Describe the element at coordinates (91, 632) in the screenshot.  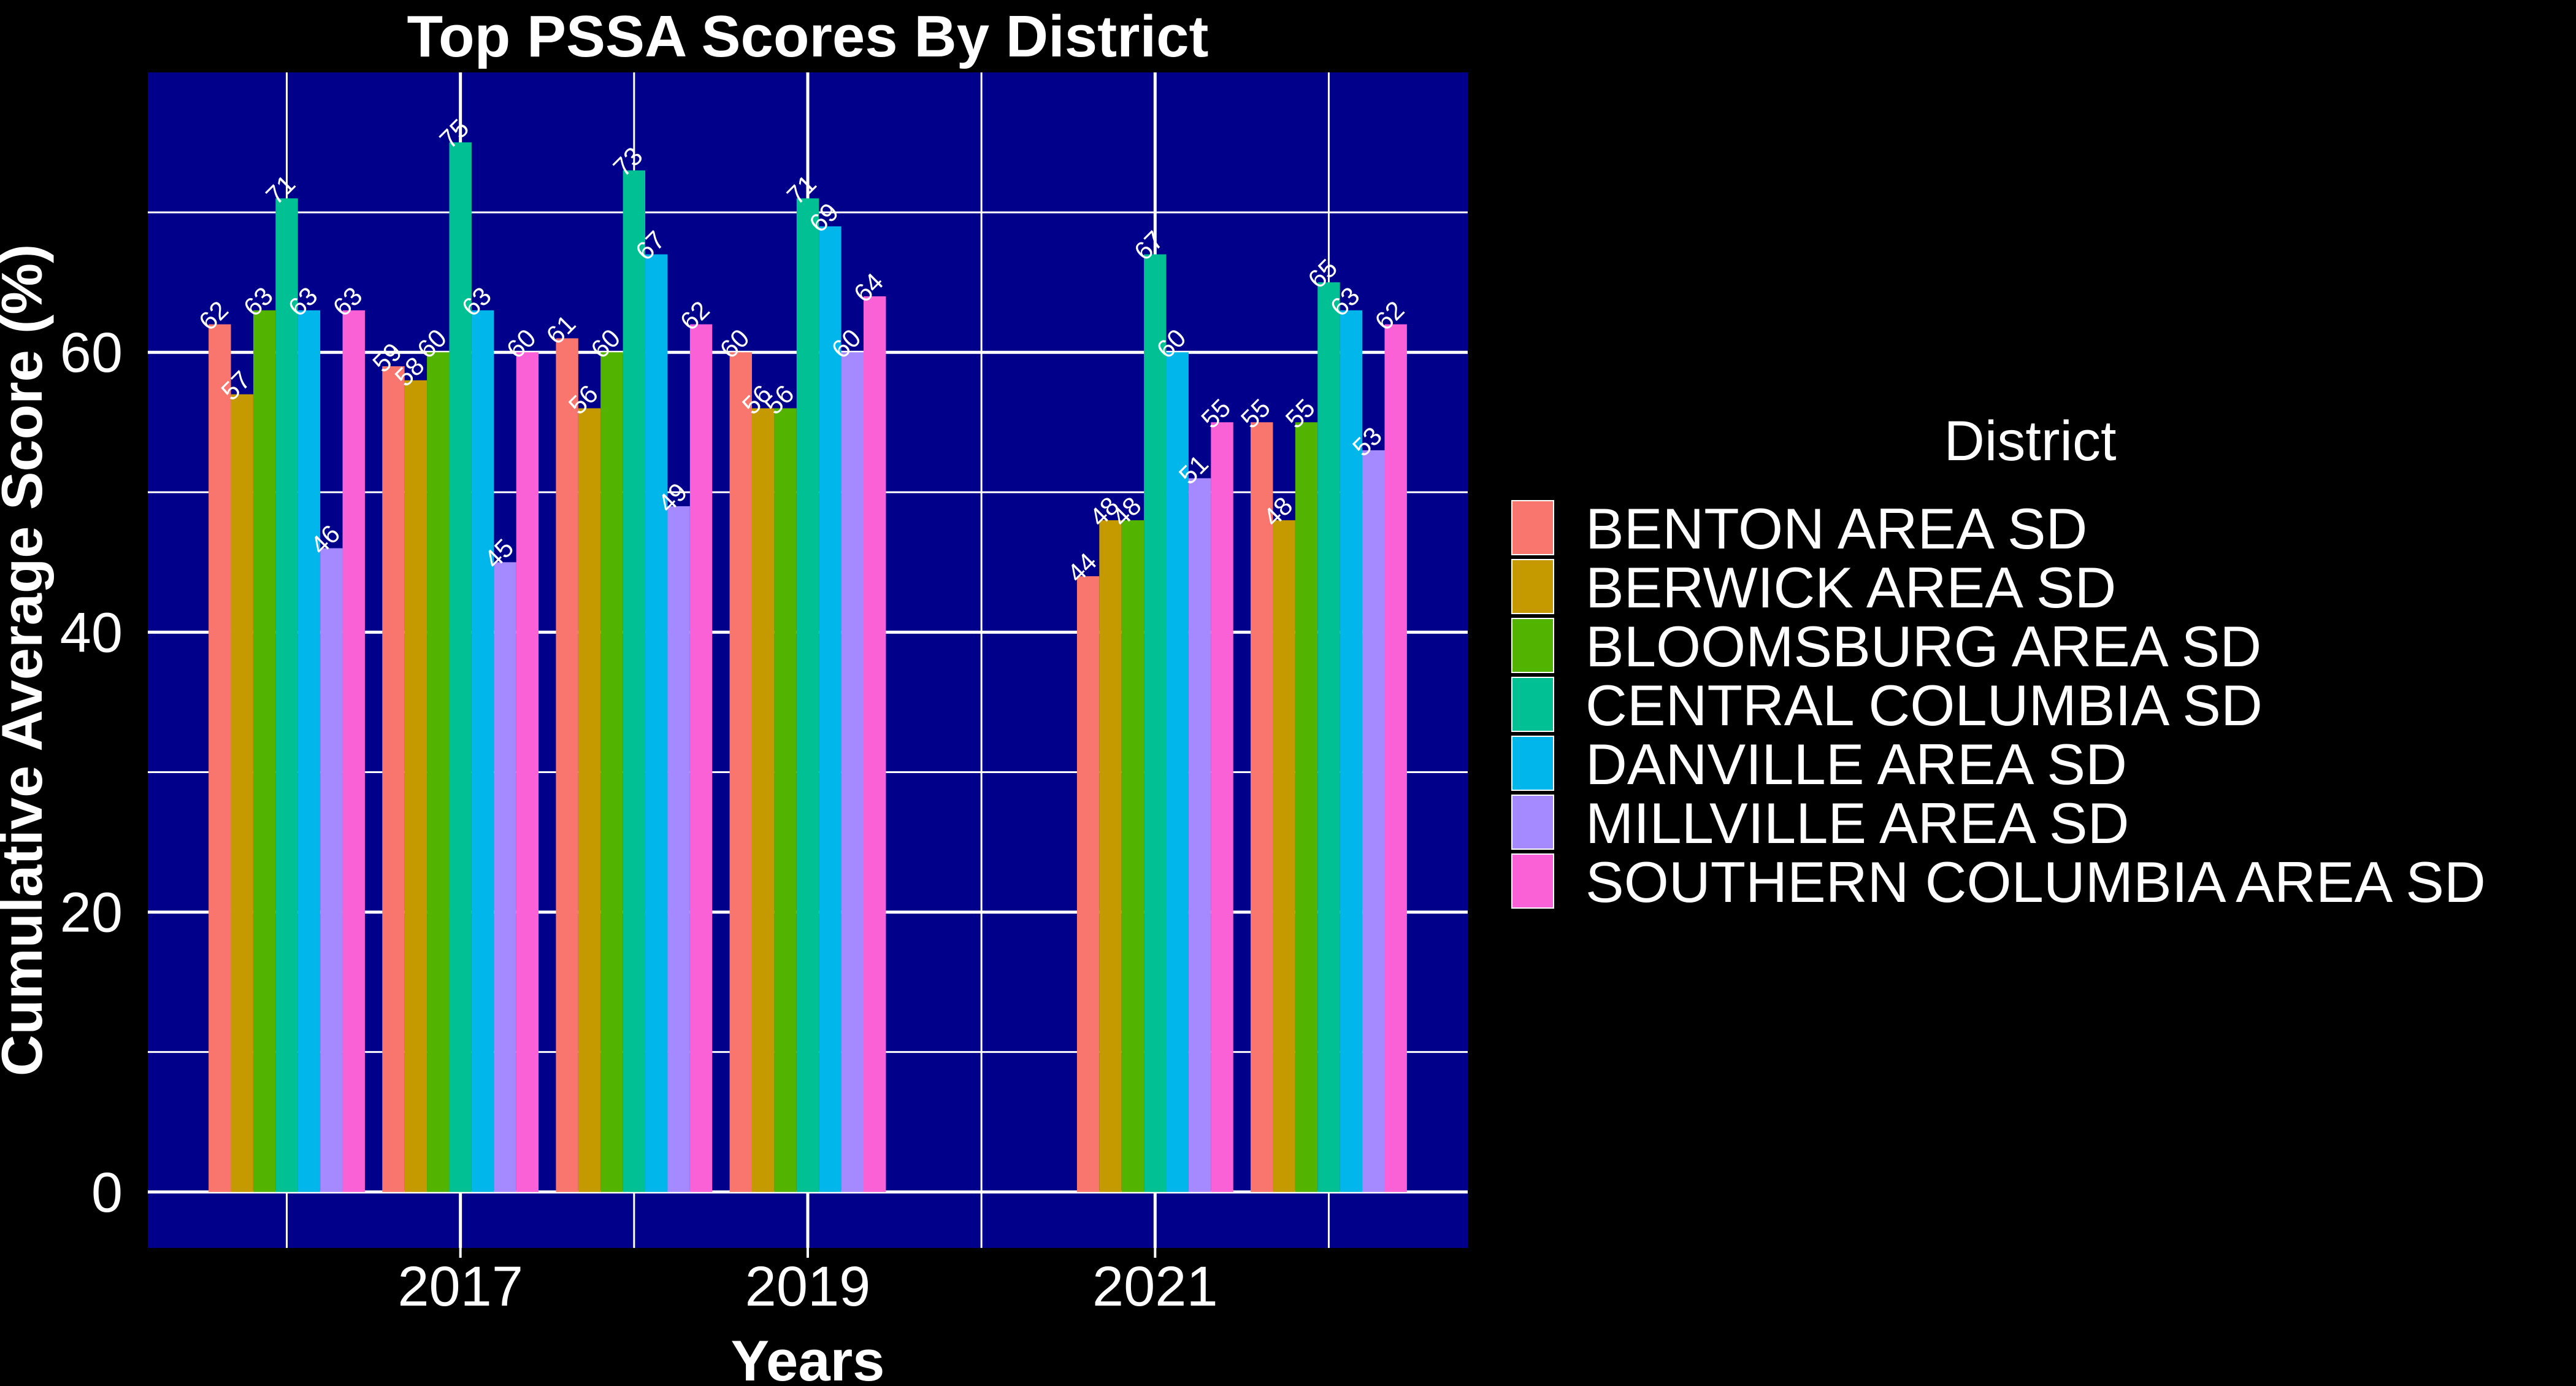
I see `y-tick-label: 40` at that location.